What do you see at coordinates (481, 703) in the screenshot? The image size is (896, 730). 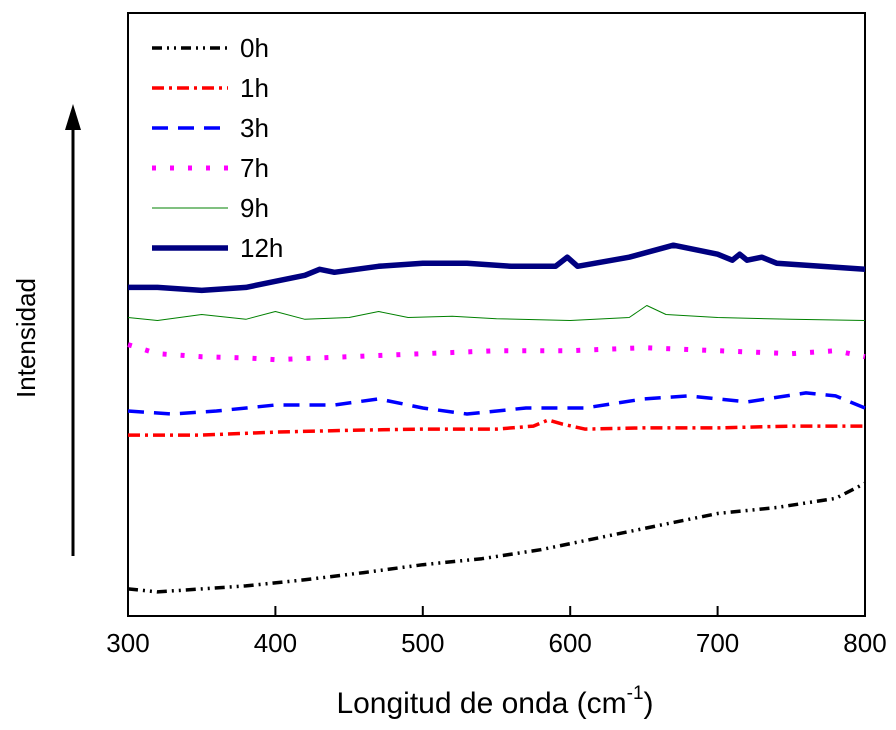 I see `x-axis-label-main: Longitud de onda (cm` at bounding box center [481, 703].